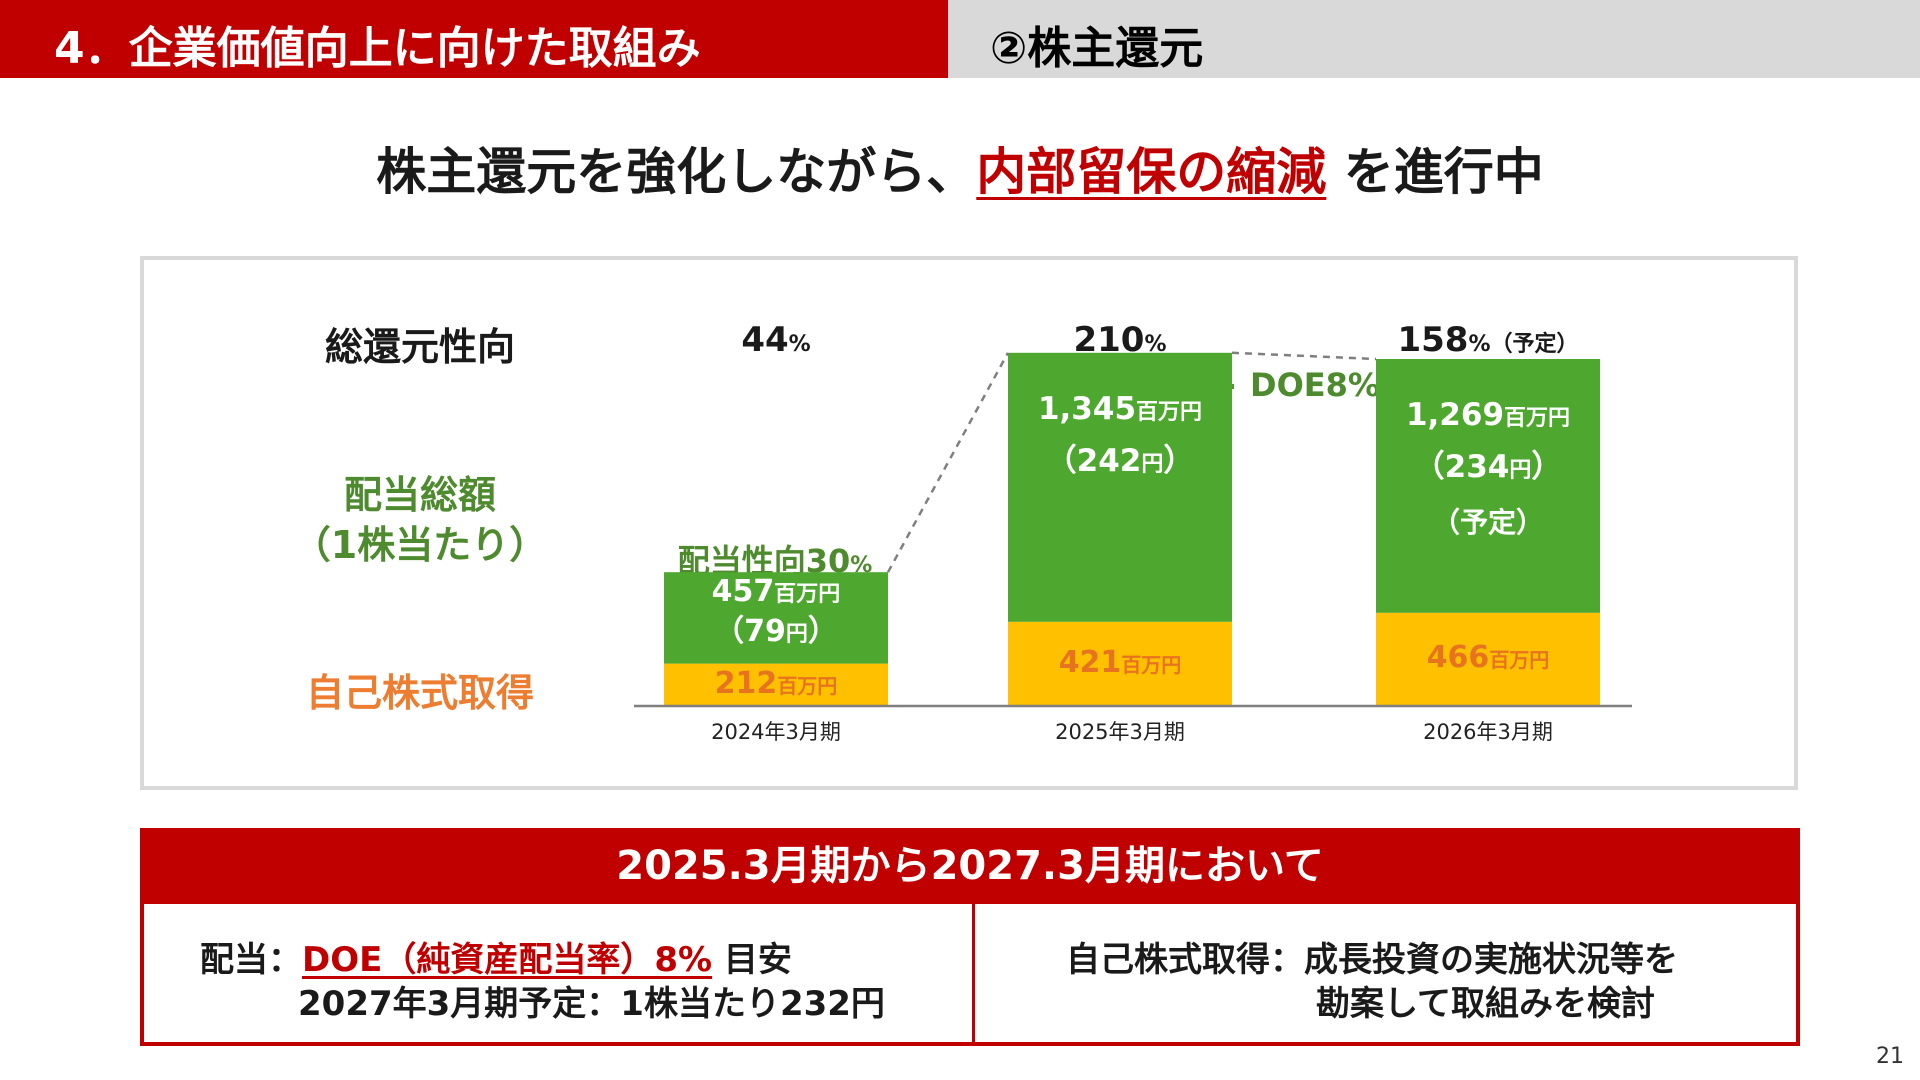 Image resolution: width=1920 pixels, height=1080 pixels. Describe the element at coordinates (1169, 412) in the screenshot. I see `dividend-value-label-1-unit: 百万円` at that location.